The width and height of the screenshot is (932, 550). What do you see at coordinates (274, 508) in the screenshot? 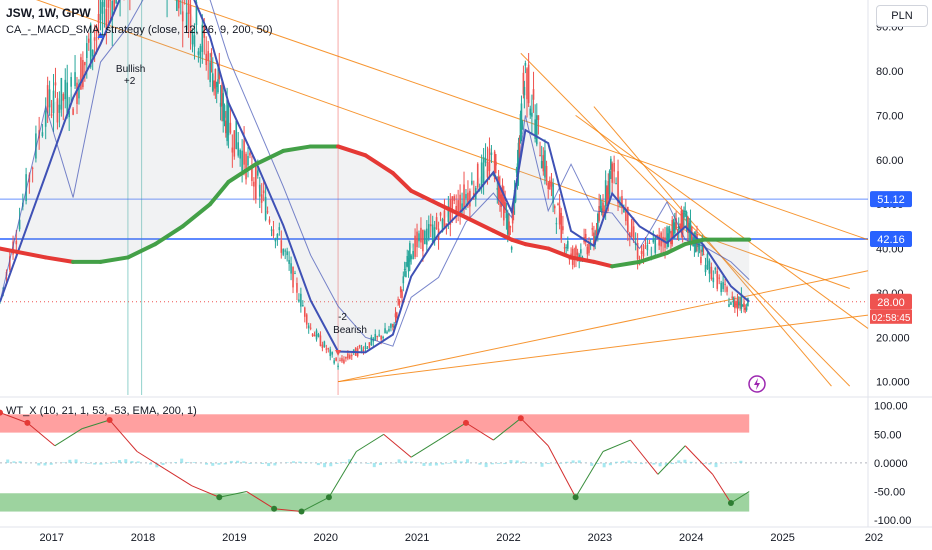
I see `buy-dot` at bounding box center [274, 508].